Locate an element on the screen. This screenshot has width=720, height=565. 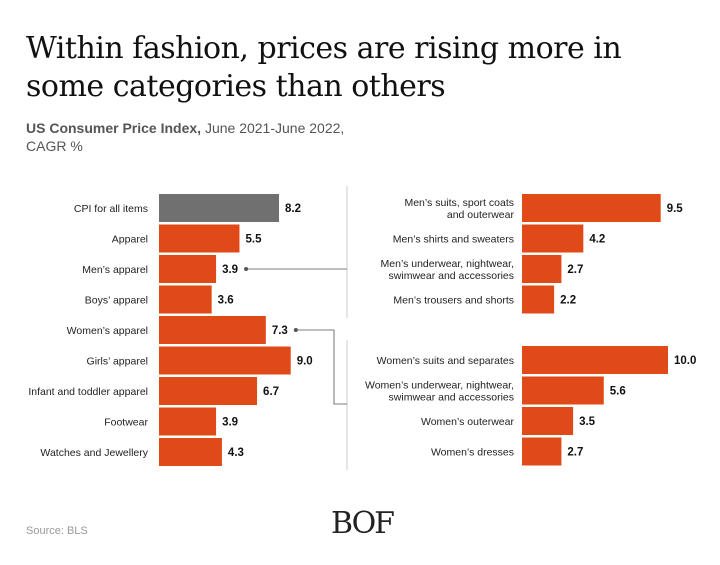
category-label-watches-and-jewellery: Watches and Jewellery is located at coordinates (94, 453).